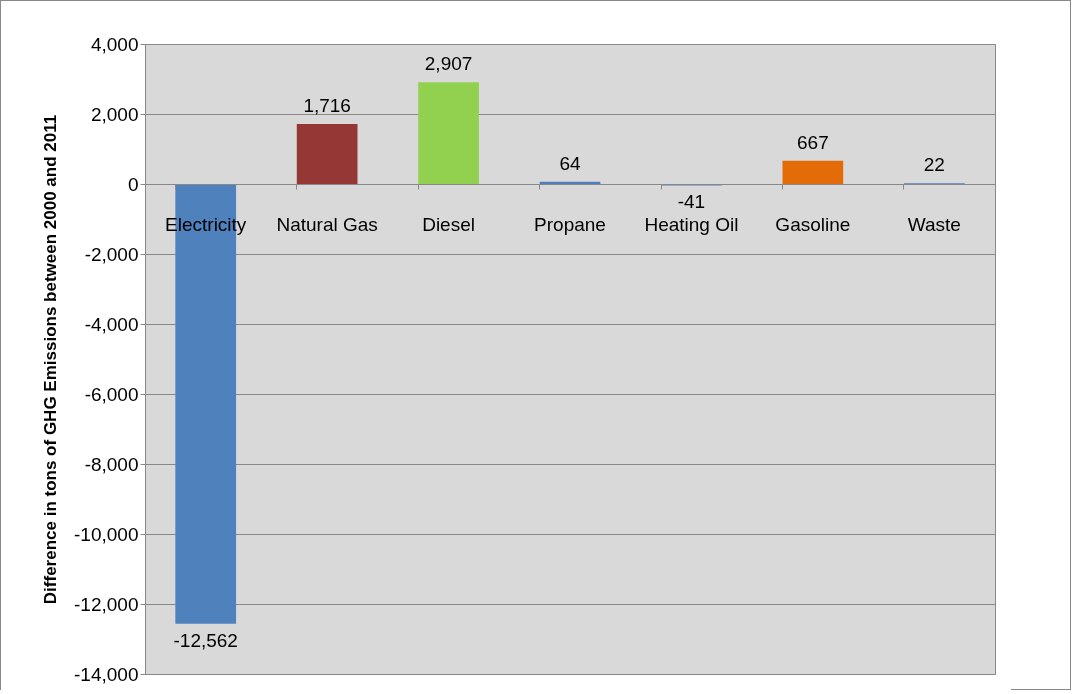  I want to click on y-tick-label: -6,000, so click(111, 394).